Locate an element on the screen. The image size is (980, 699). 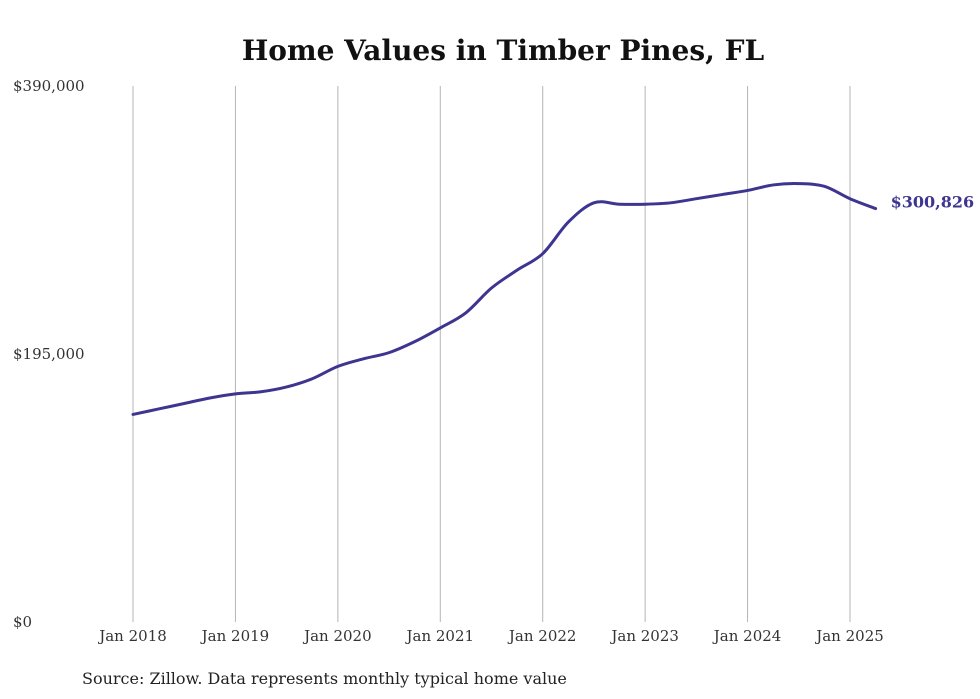
y-tick-label: $195,000 is located at coordinates (49, 354).